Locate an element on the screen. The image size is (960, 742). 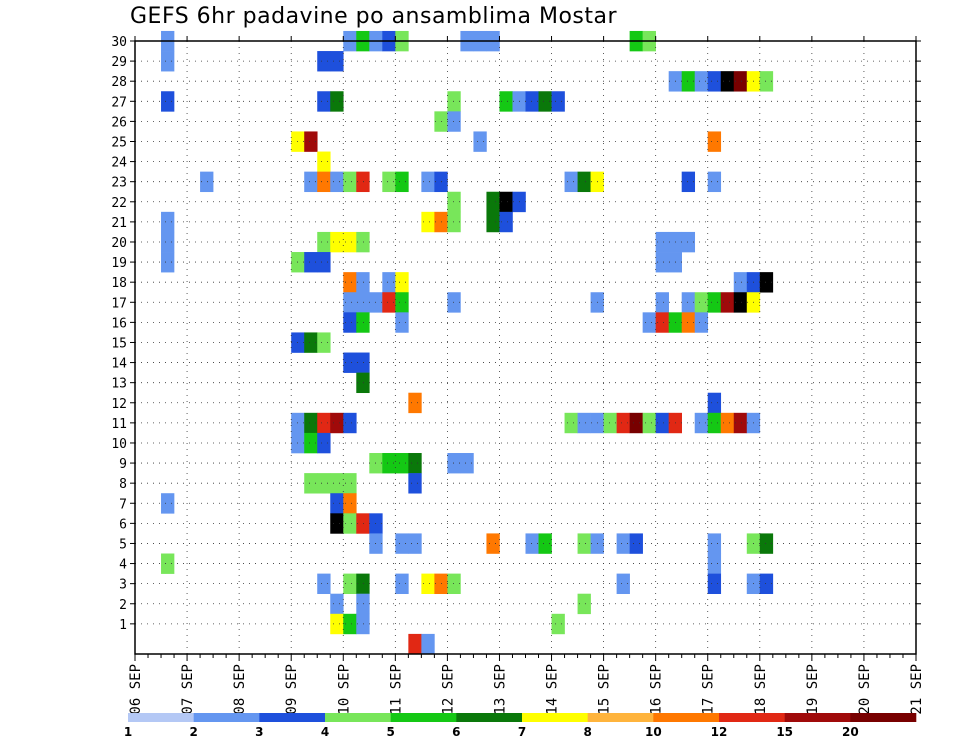
y-tick-label: 4 is located at coordinates (123, 565).